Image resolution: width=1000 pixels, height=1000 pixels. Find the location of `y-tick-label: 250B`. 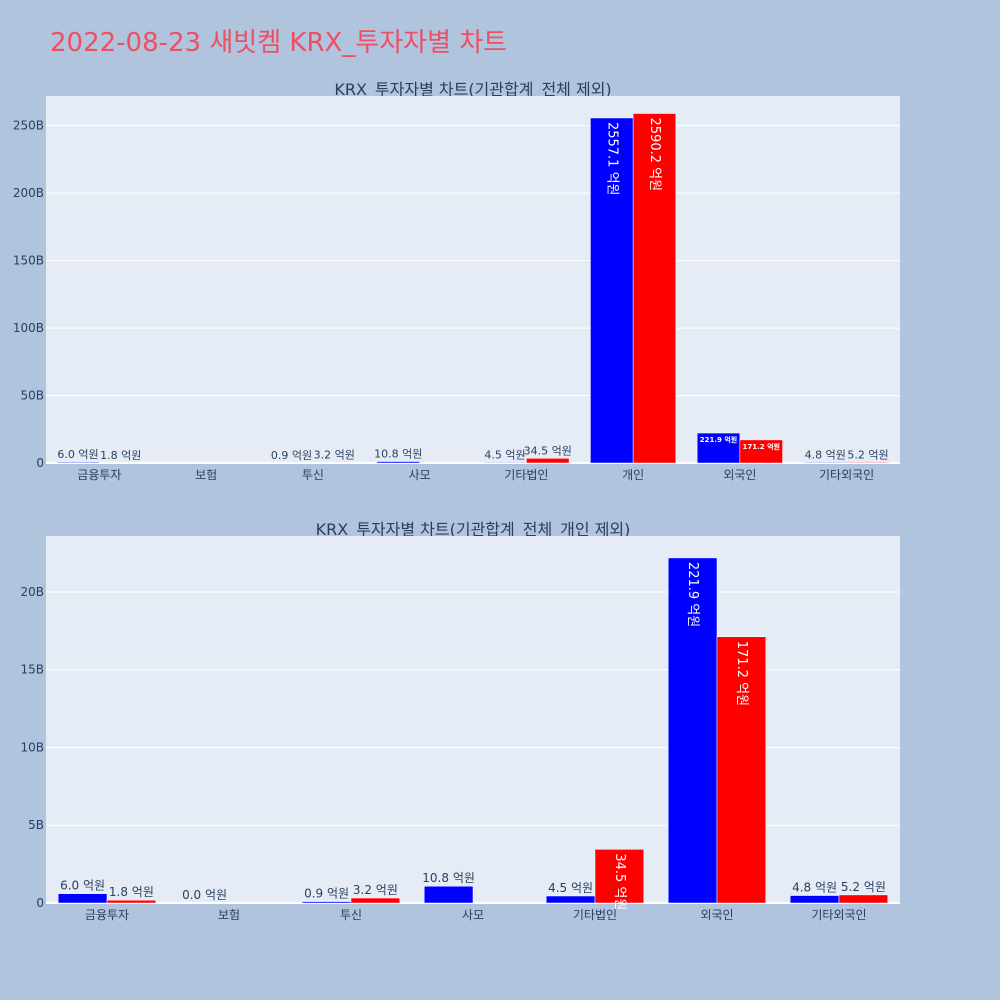

y-tick-label: 250B is located at coordinates (28, 126).